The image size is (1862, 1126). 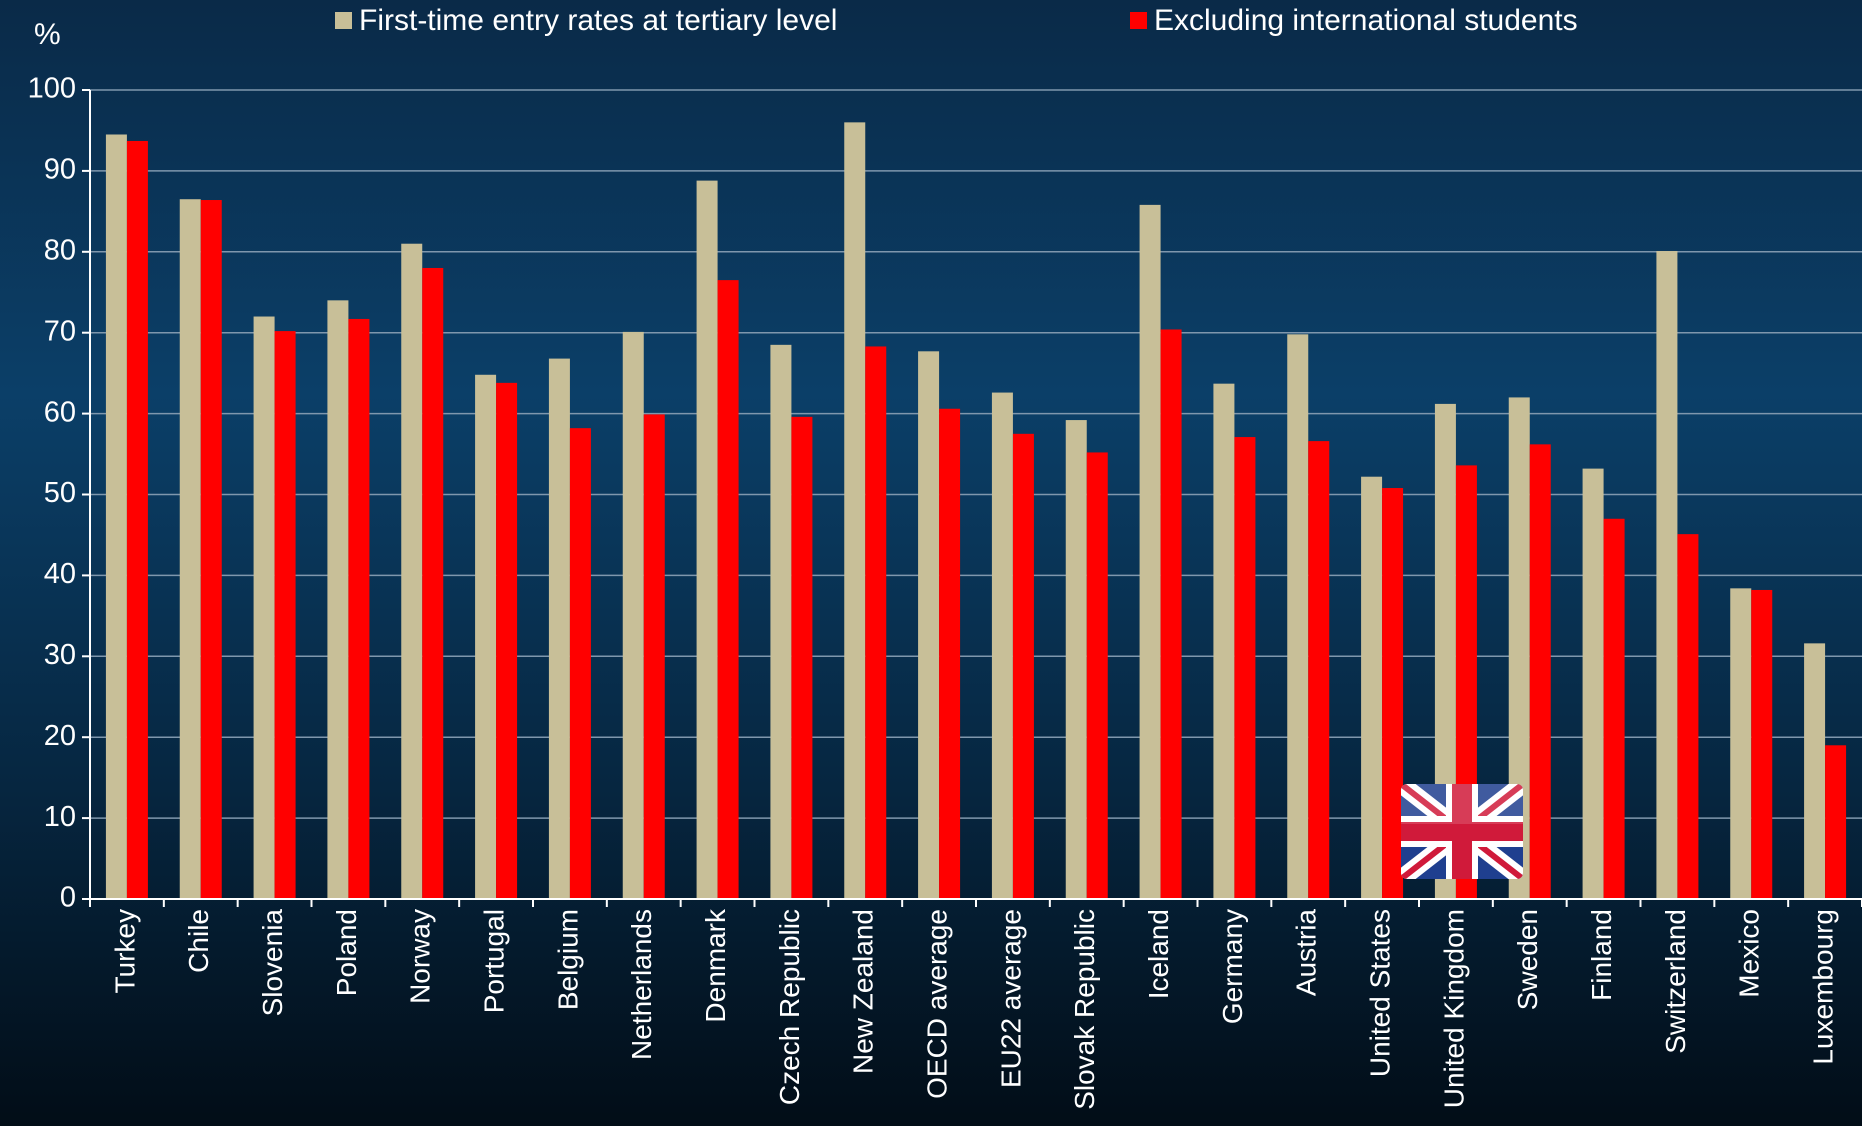 I want to click on y-axis-label: %, so click(x=47, y=34).